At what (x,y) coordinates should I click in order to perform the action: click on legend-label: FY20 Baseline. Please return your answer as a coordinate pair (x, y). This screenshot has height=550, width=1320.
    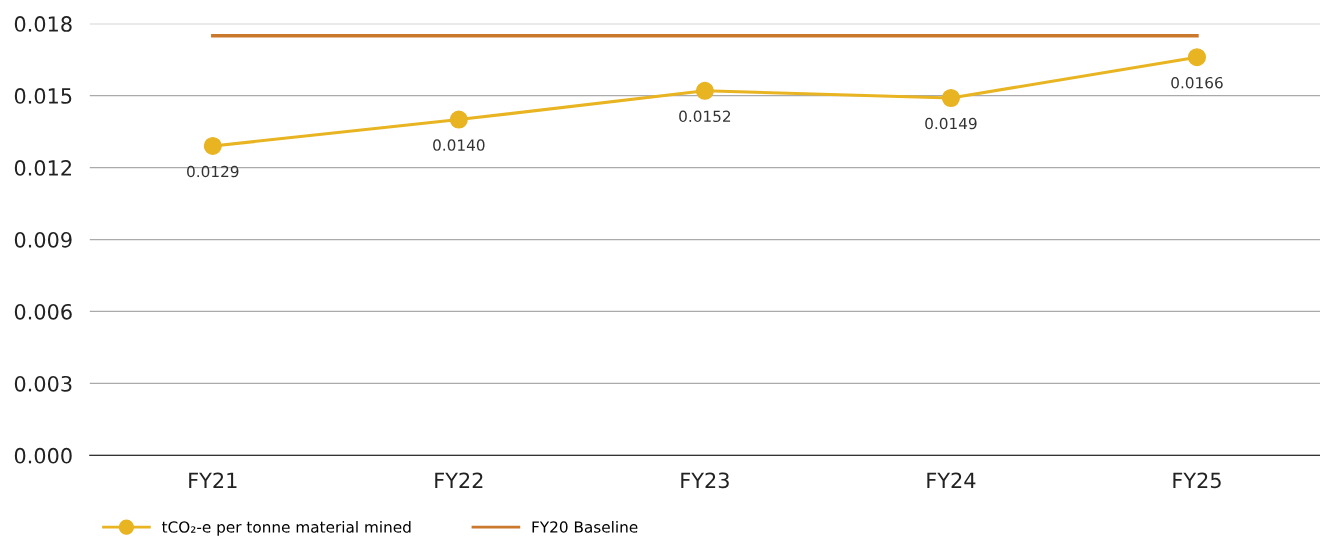
    Looking at the image, I should click on (585, 526).